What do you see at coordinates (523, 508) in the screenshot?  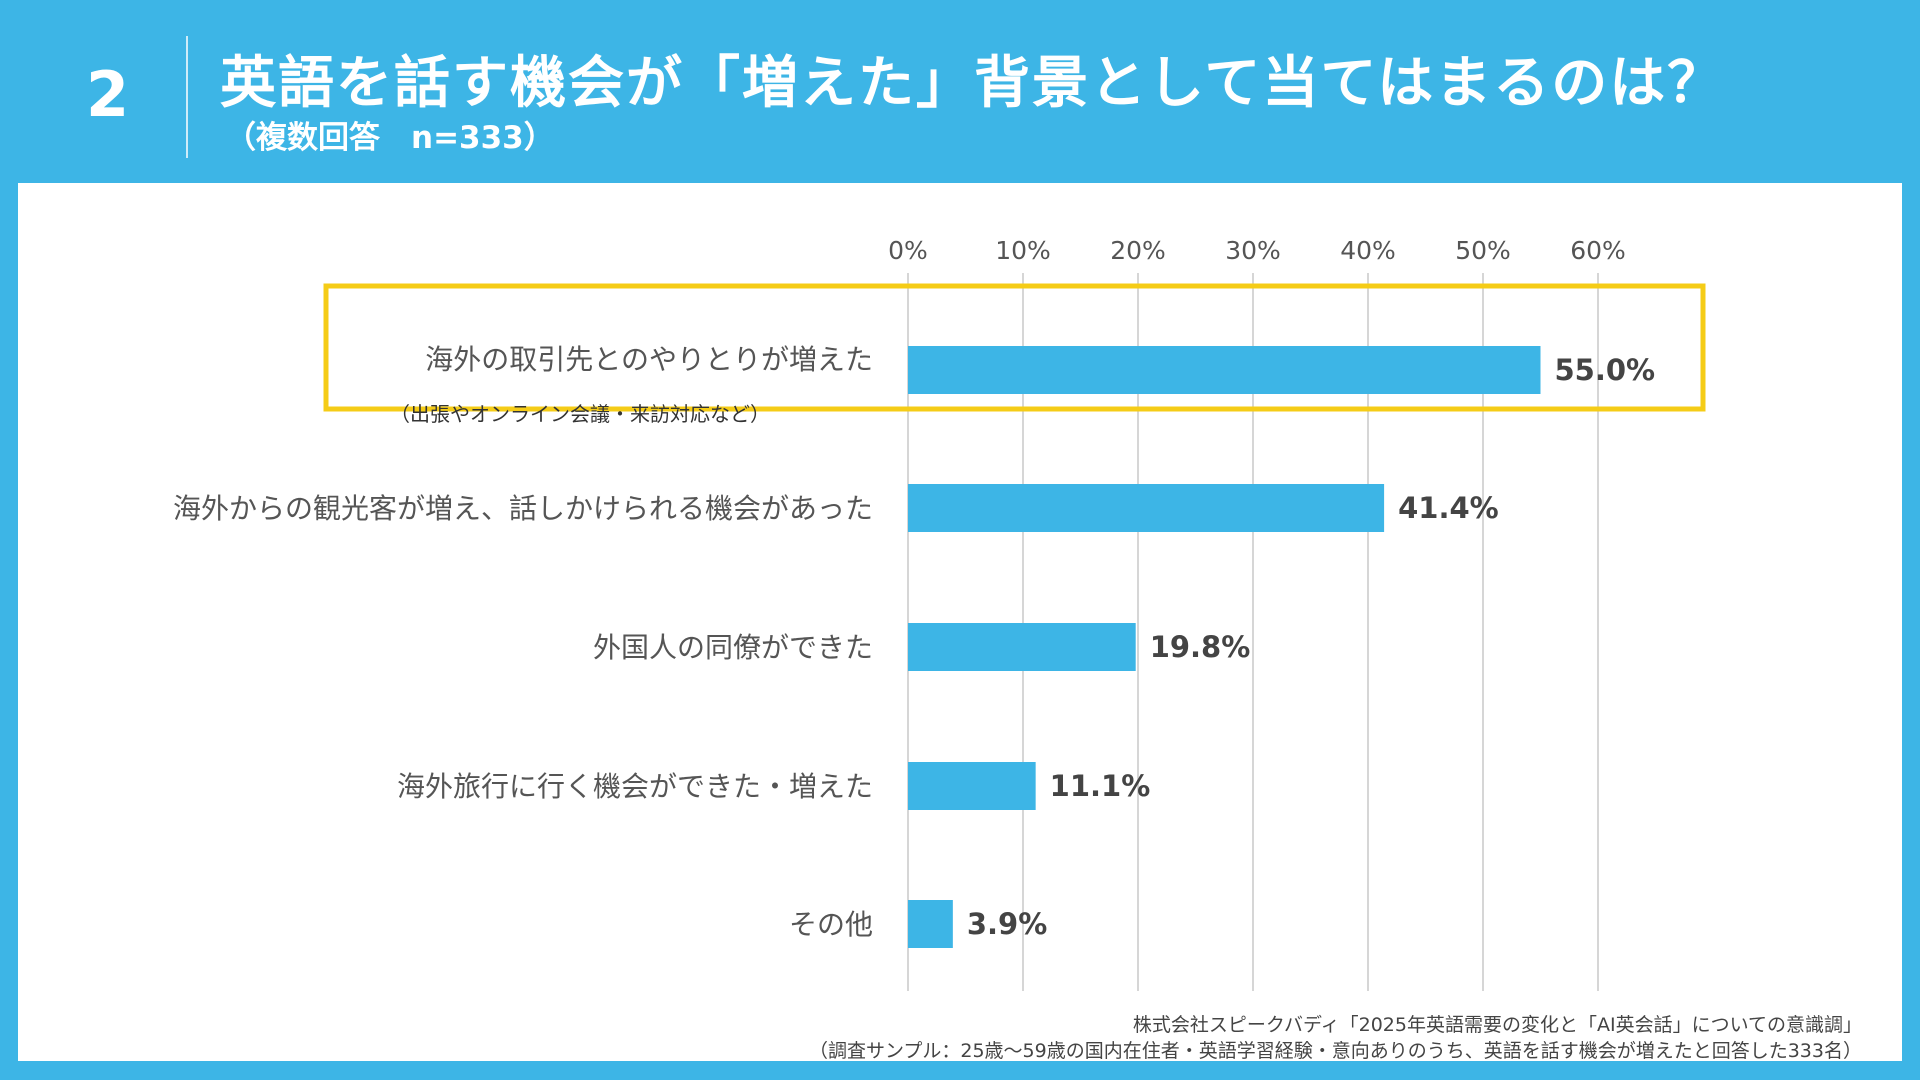 I see `category-label-1: 海外からの観光客が増え、話しかけられる機会があった` at bounding box center [523, 508].